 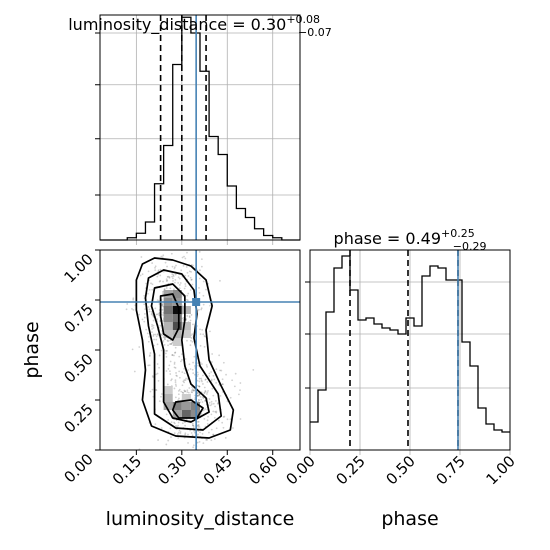 I want to click on phase-ytick-label-4: 1.00, so click(x=78, y=268).